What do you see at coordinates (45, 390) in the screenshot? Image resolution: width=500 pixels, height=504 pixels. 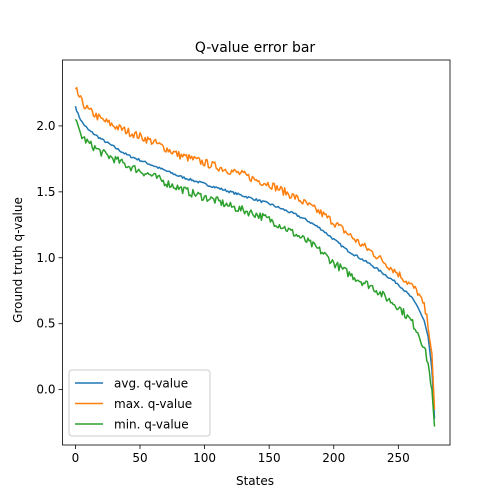 I see `y-tick-label: 0.0` at bounding box center [45, 390].